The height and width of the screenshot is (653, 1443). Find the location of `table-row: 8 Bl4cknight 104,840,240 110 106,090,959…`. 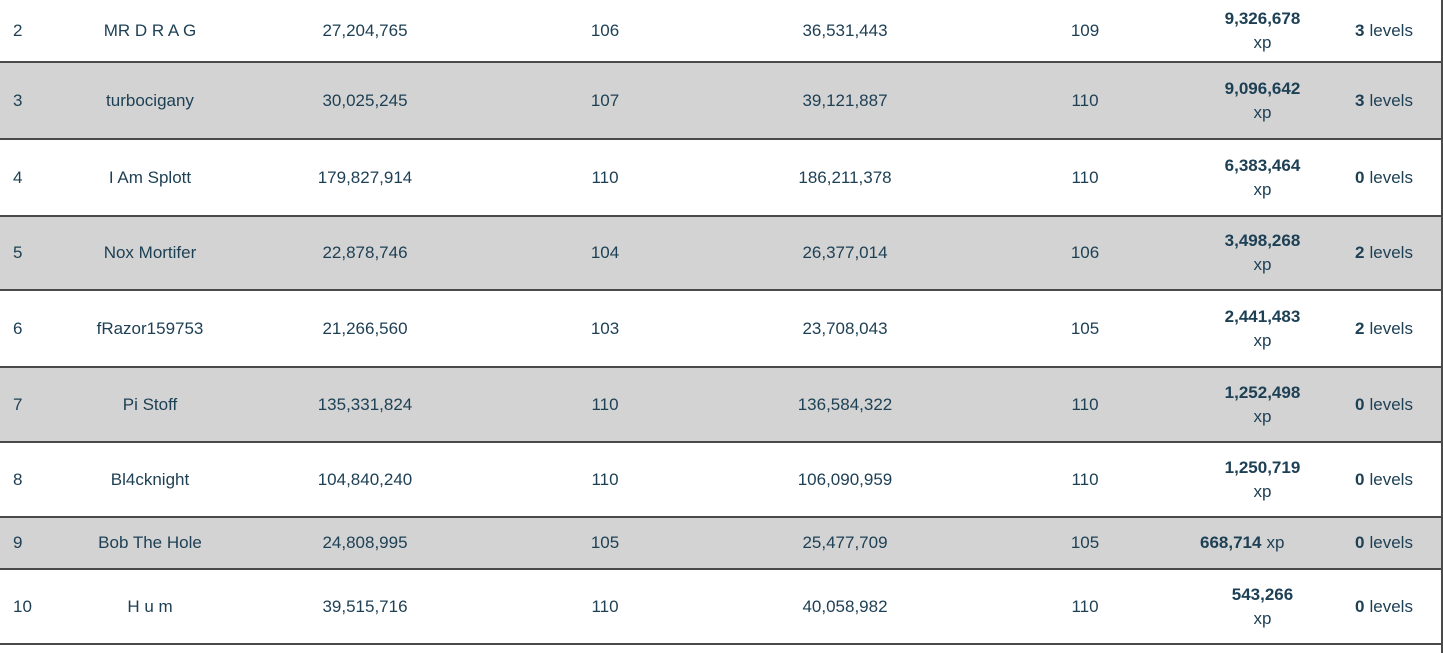

table-row: 8 Bl4cknight 104,840,240 110 106,090,959… is located at coordinates (720, 480).